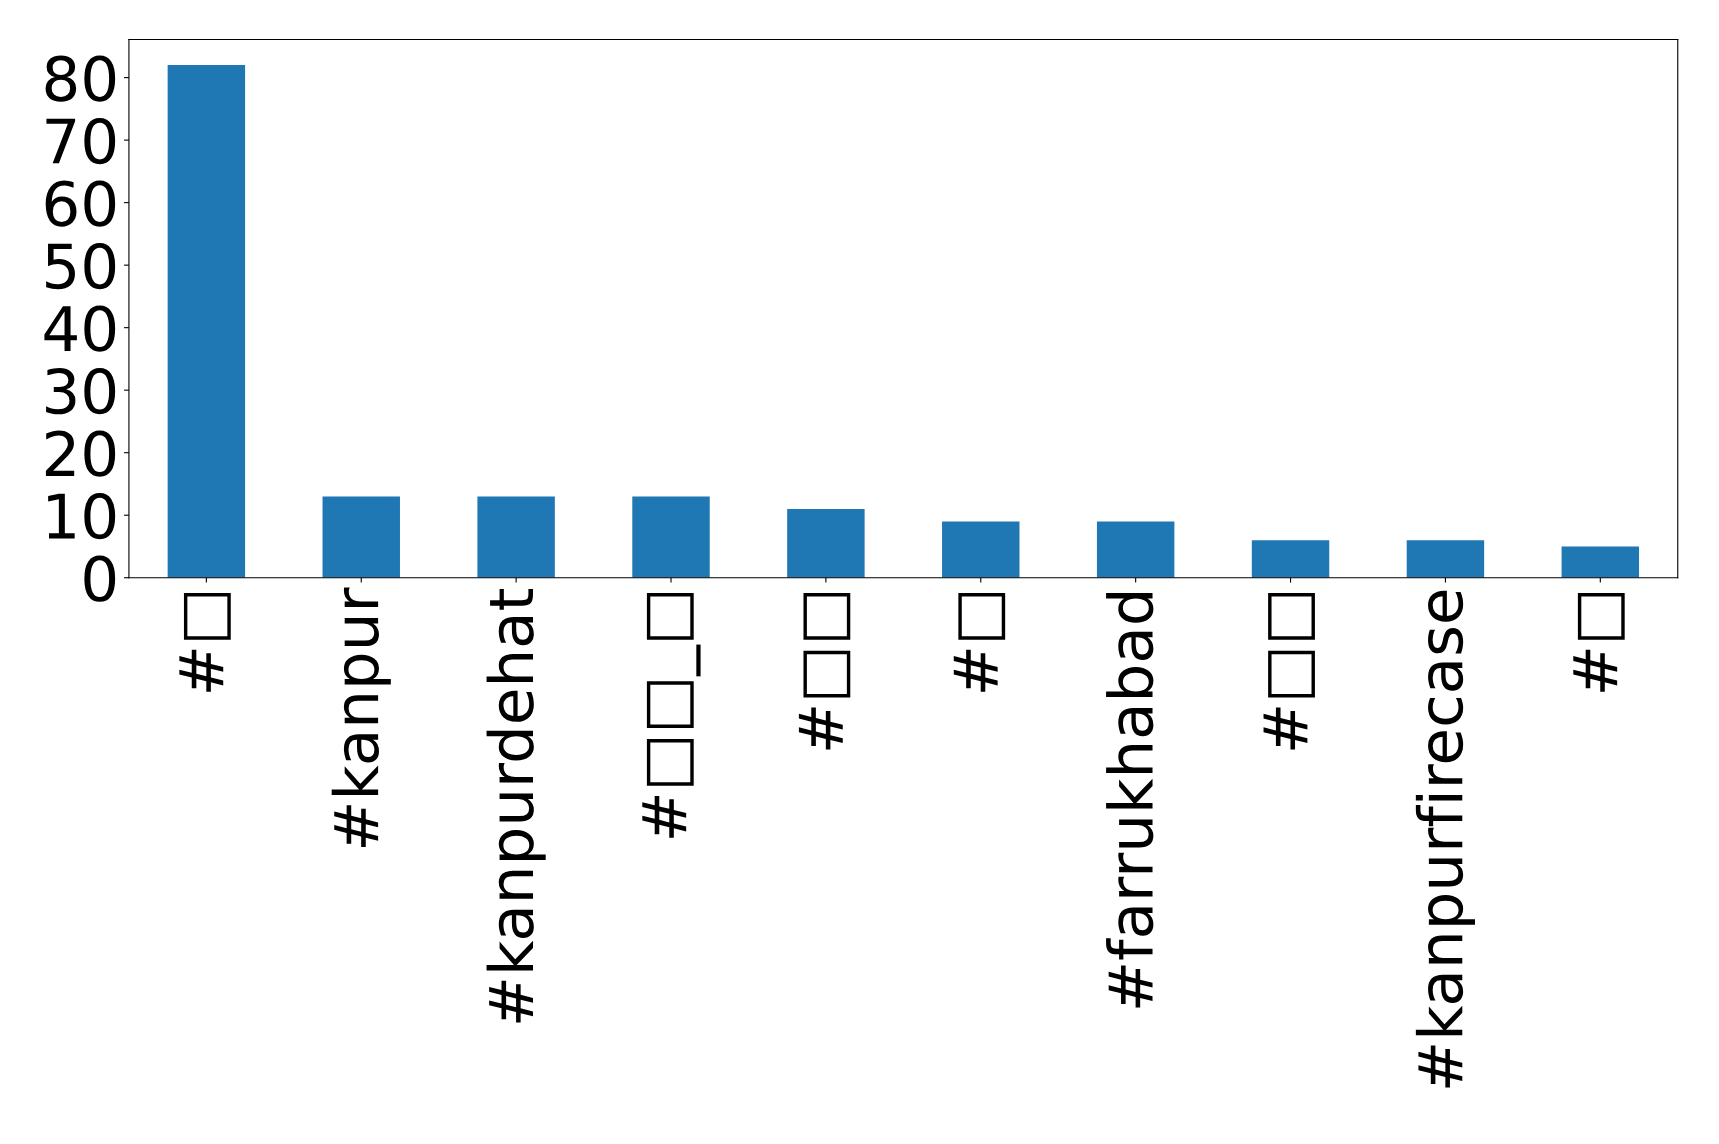  I want to click on y-tick-label: 80, so click(80, 78).